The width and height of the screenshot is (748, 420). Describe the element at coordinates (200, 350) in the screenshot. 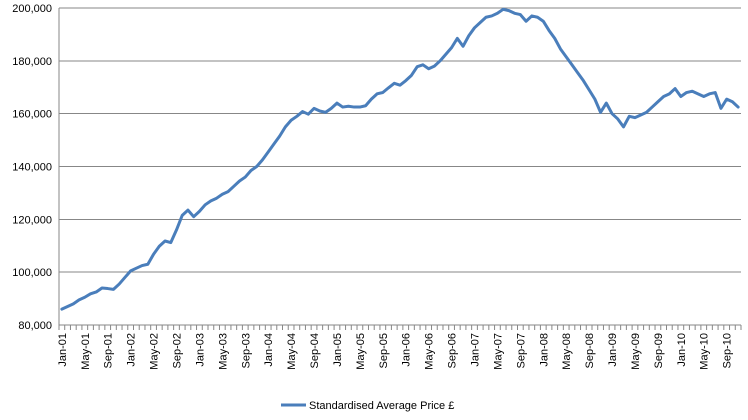

I see `x-tick-label: Jan-03` at that location.